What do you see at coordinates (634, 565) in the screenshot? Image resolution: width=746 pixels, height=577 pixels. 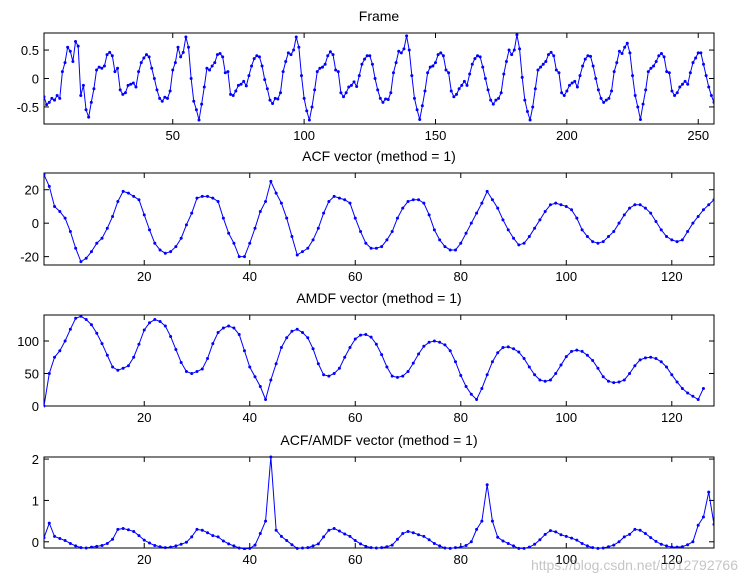 I see `watermark: https://blog.csdn.net/u012792766` at bounding box center [634, 565].